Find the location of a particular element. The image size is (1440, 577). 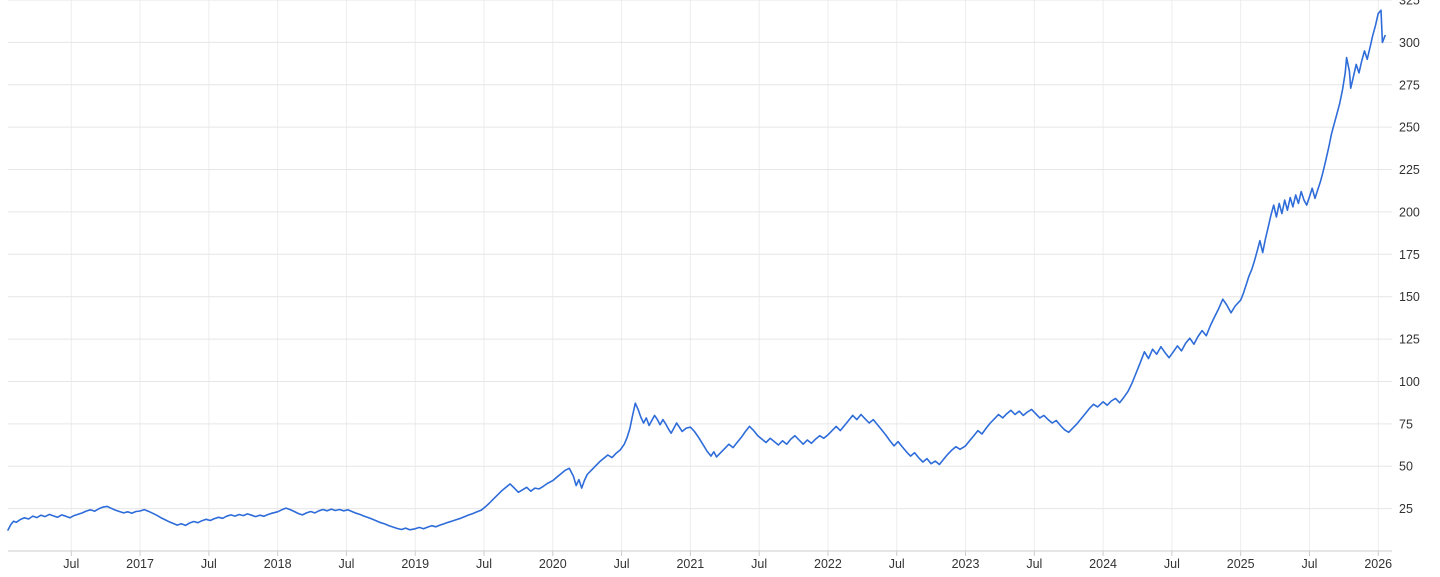

y-tick-label: 125 is located at coordinates (1409, 340).